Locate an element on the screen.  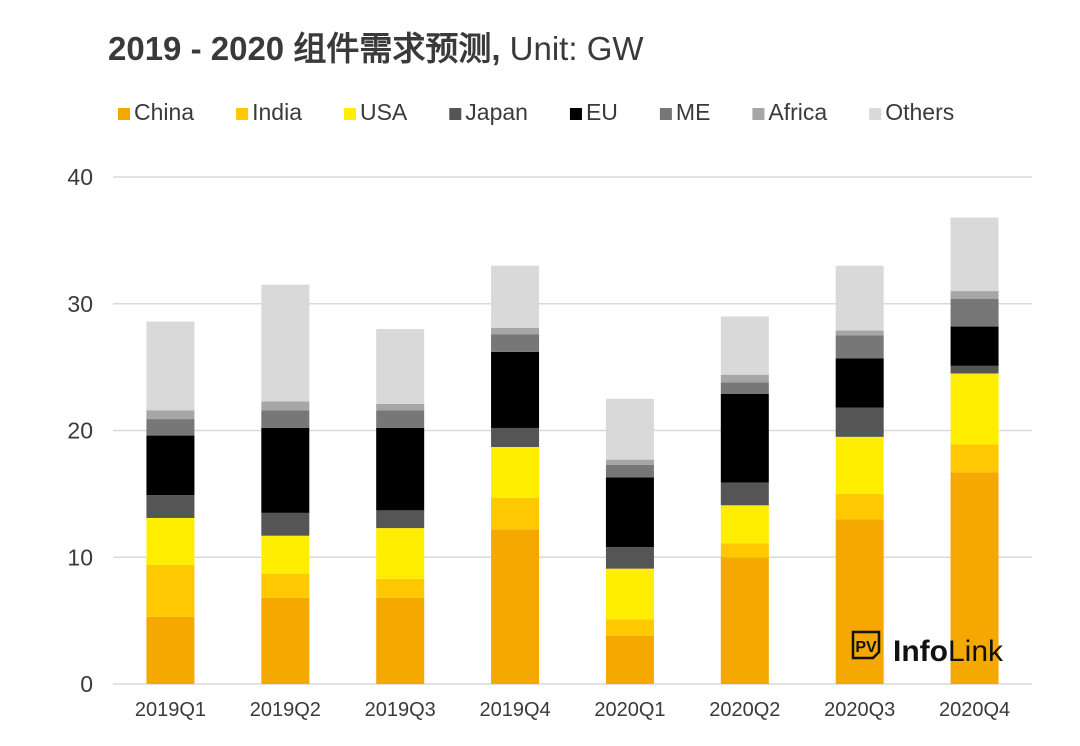
bar-india-2020q4 is located at coordinates (974, 458).